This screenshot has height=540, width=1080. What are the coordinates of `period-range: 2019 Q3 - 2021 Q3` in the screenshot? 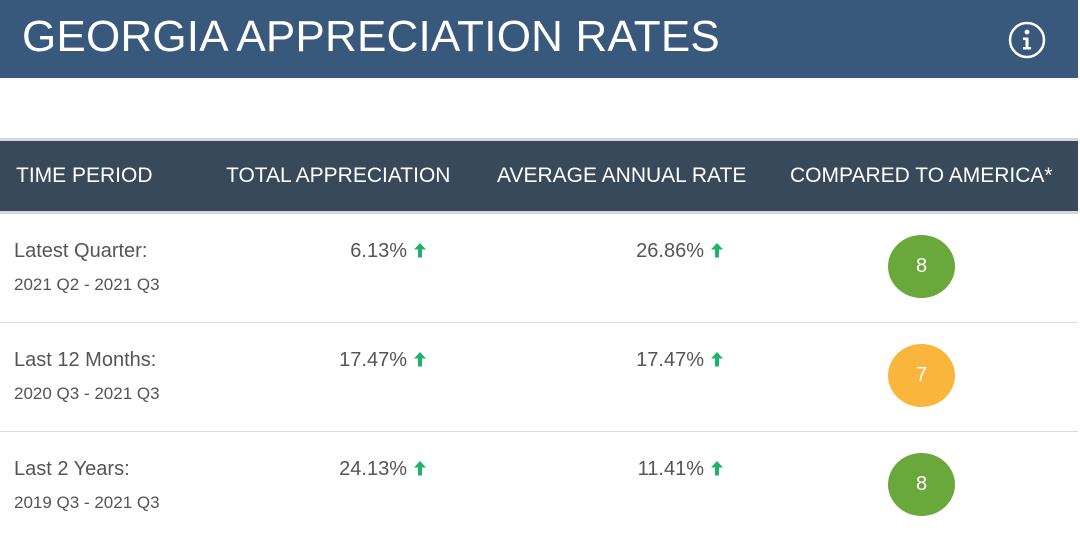 It's located at (87, 502).